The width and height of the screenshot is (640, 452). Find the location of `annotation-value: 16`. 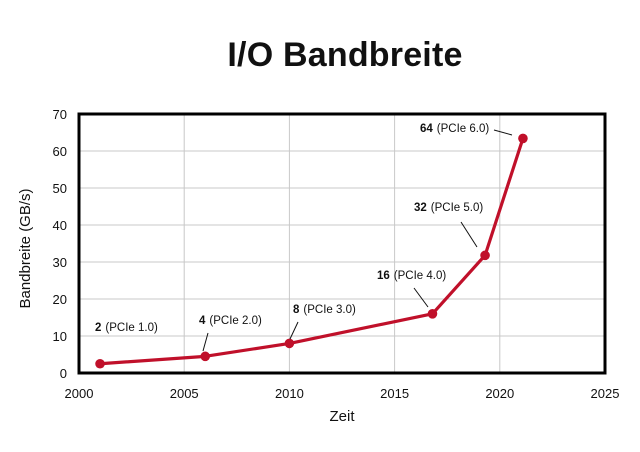

annotation-value: 16 is located at coordinates (383, 276).